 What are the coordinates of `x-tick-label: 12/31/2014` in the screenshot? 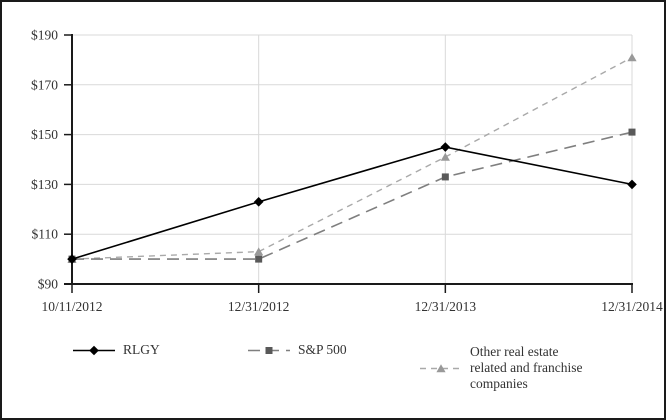 It's located at (632, 306).